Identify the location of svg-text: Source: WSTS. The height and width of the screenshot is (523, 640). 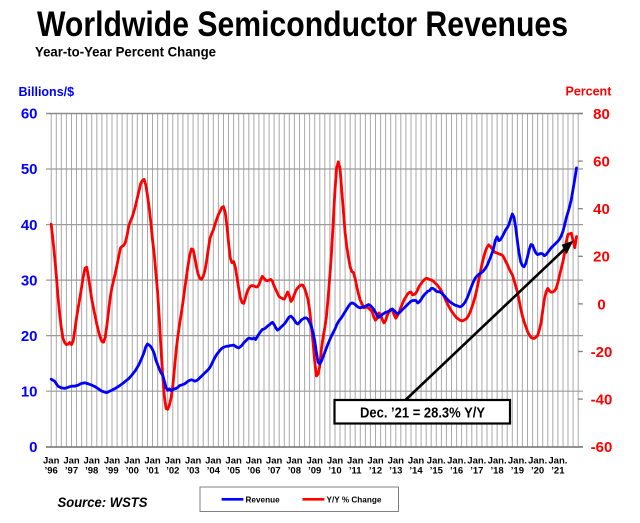
(103, 502).